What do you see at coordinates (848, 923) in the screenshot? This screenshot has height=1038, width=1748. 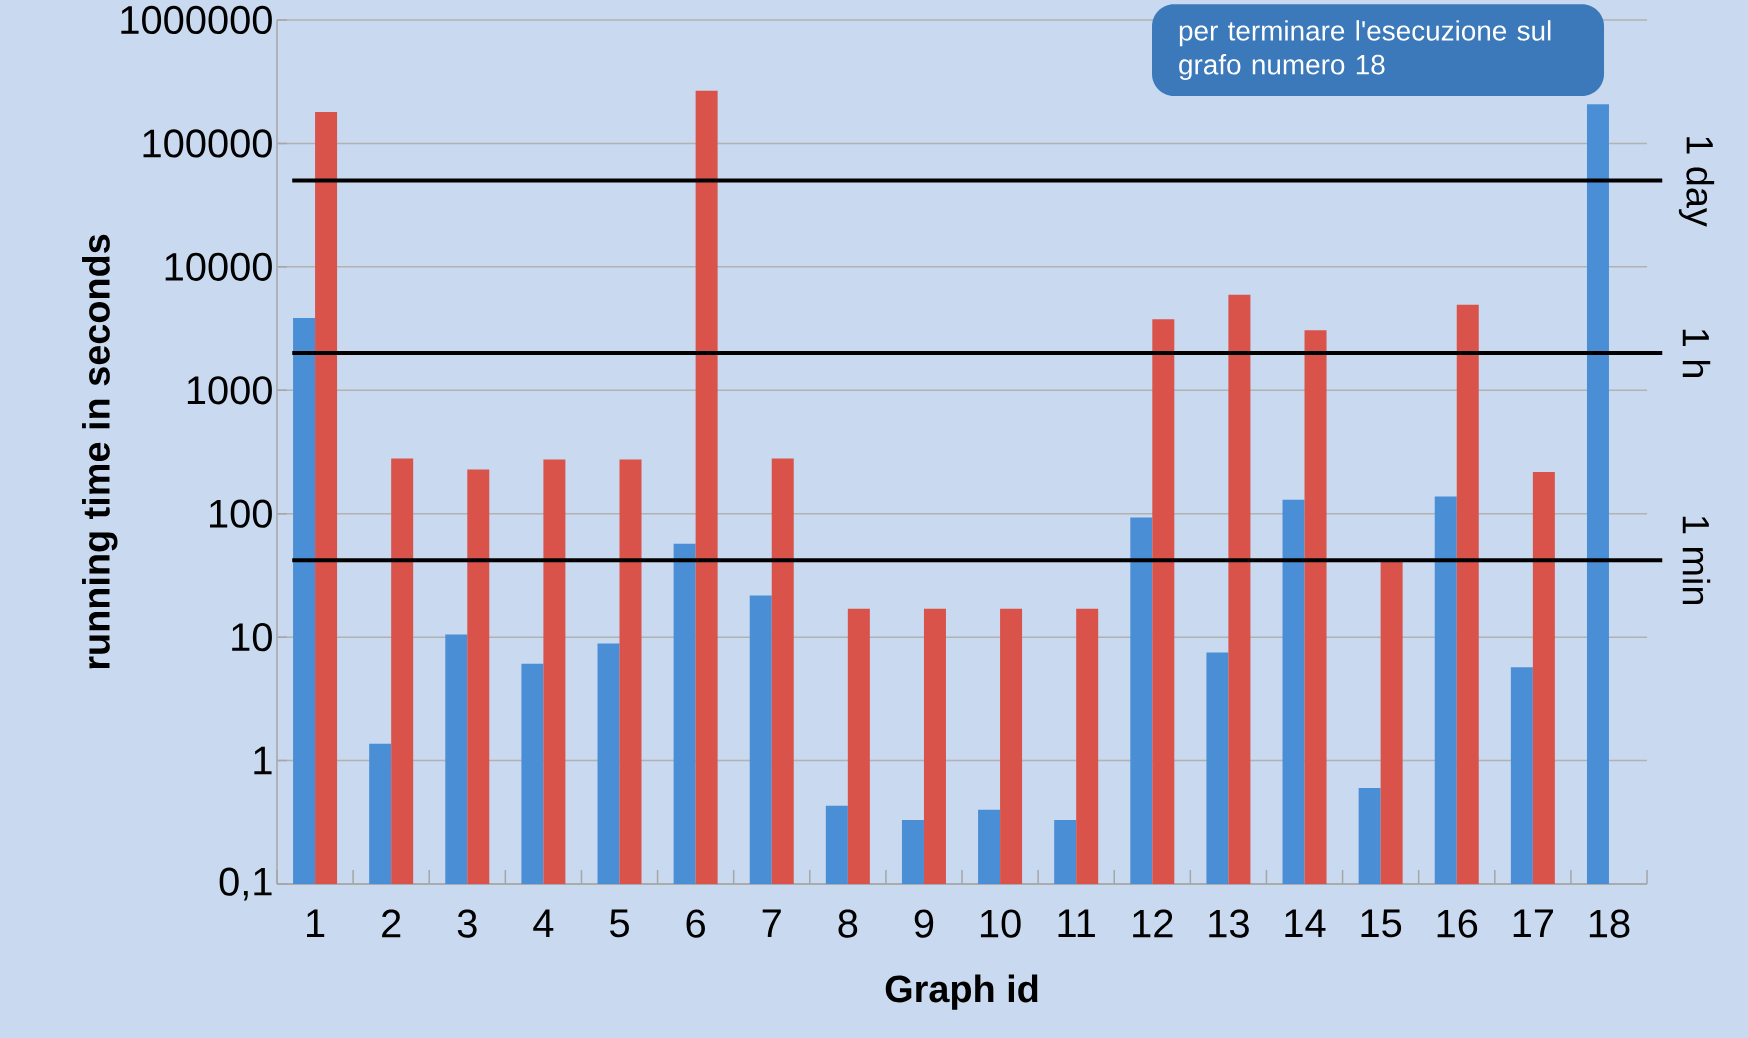 I see `x-tick-label: 8` at bounding box center [848, 923].